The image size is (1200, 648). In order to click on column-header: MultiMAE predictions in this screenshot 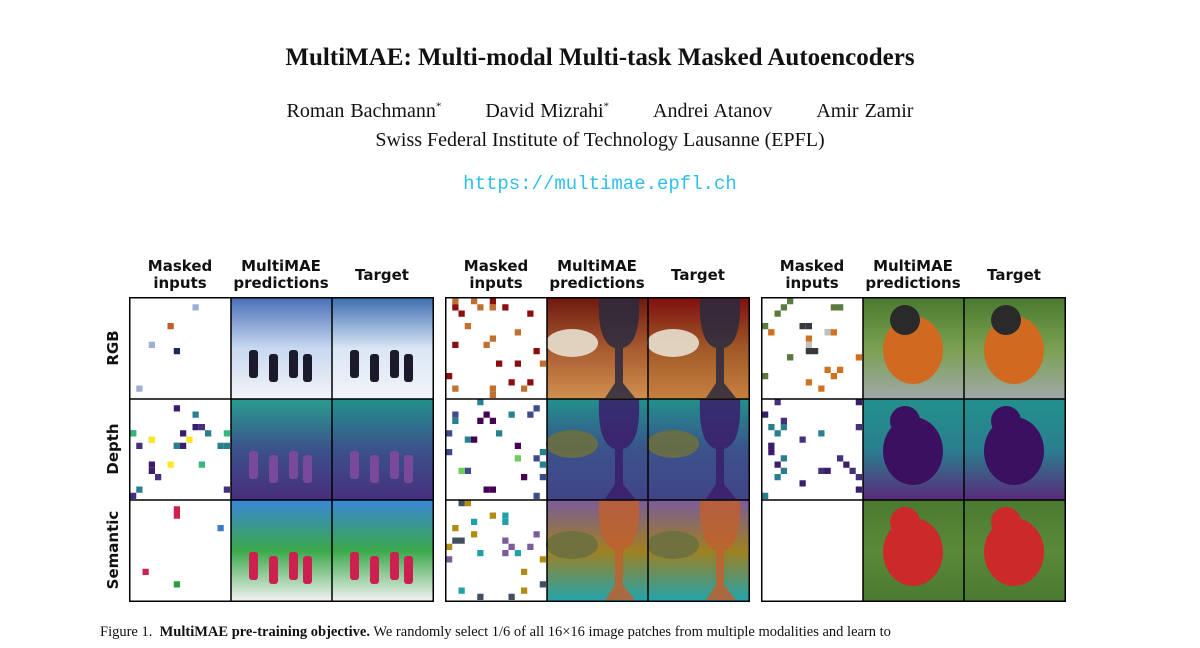, I will do `click(281, 275)`.